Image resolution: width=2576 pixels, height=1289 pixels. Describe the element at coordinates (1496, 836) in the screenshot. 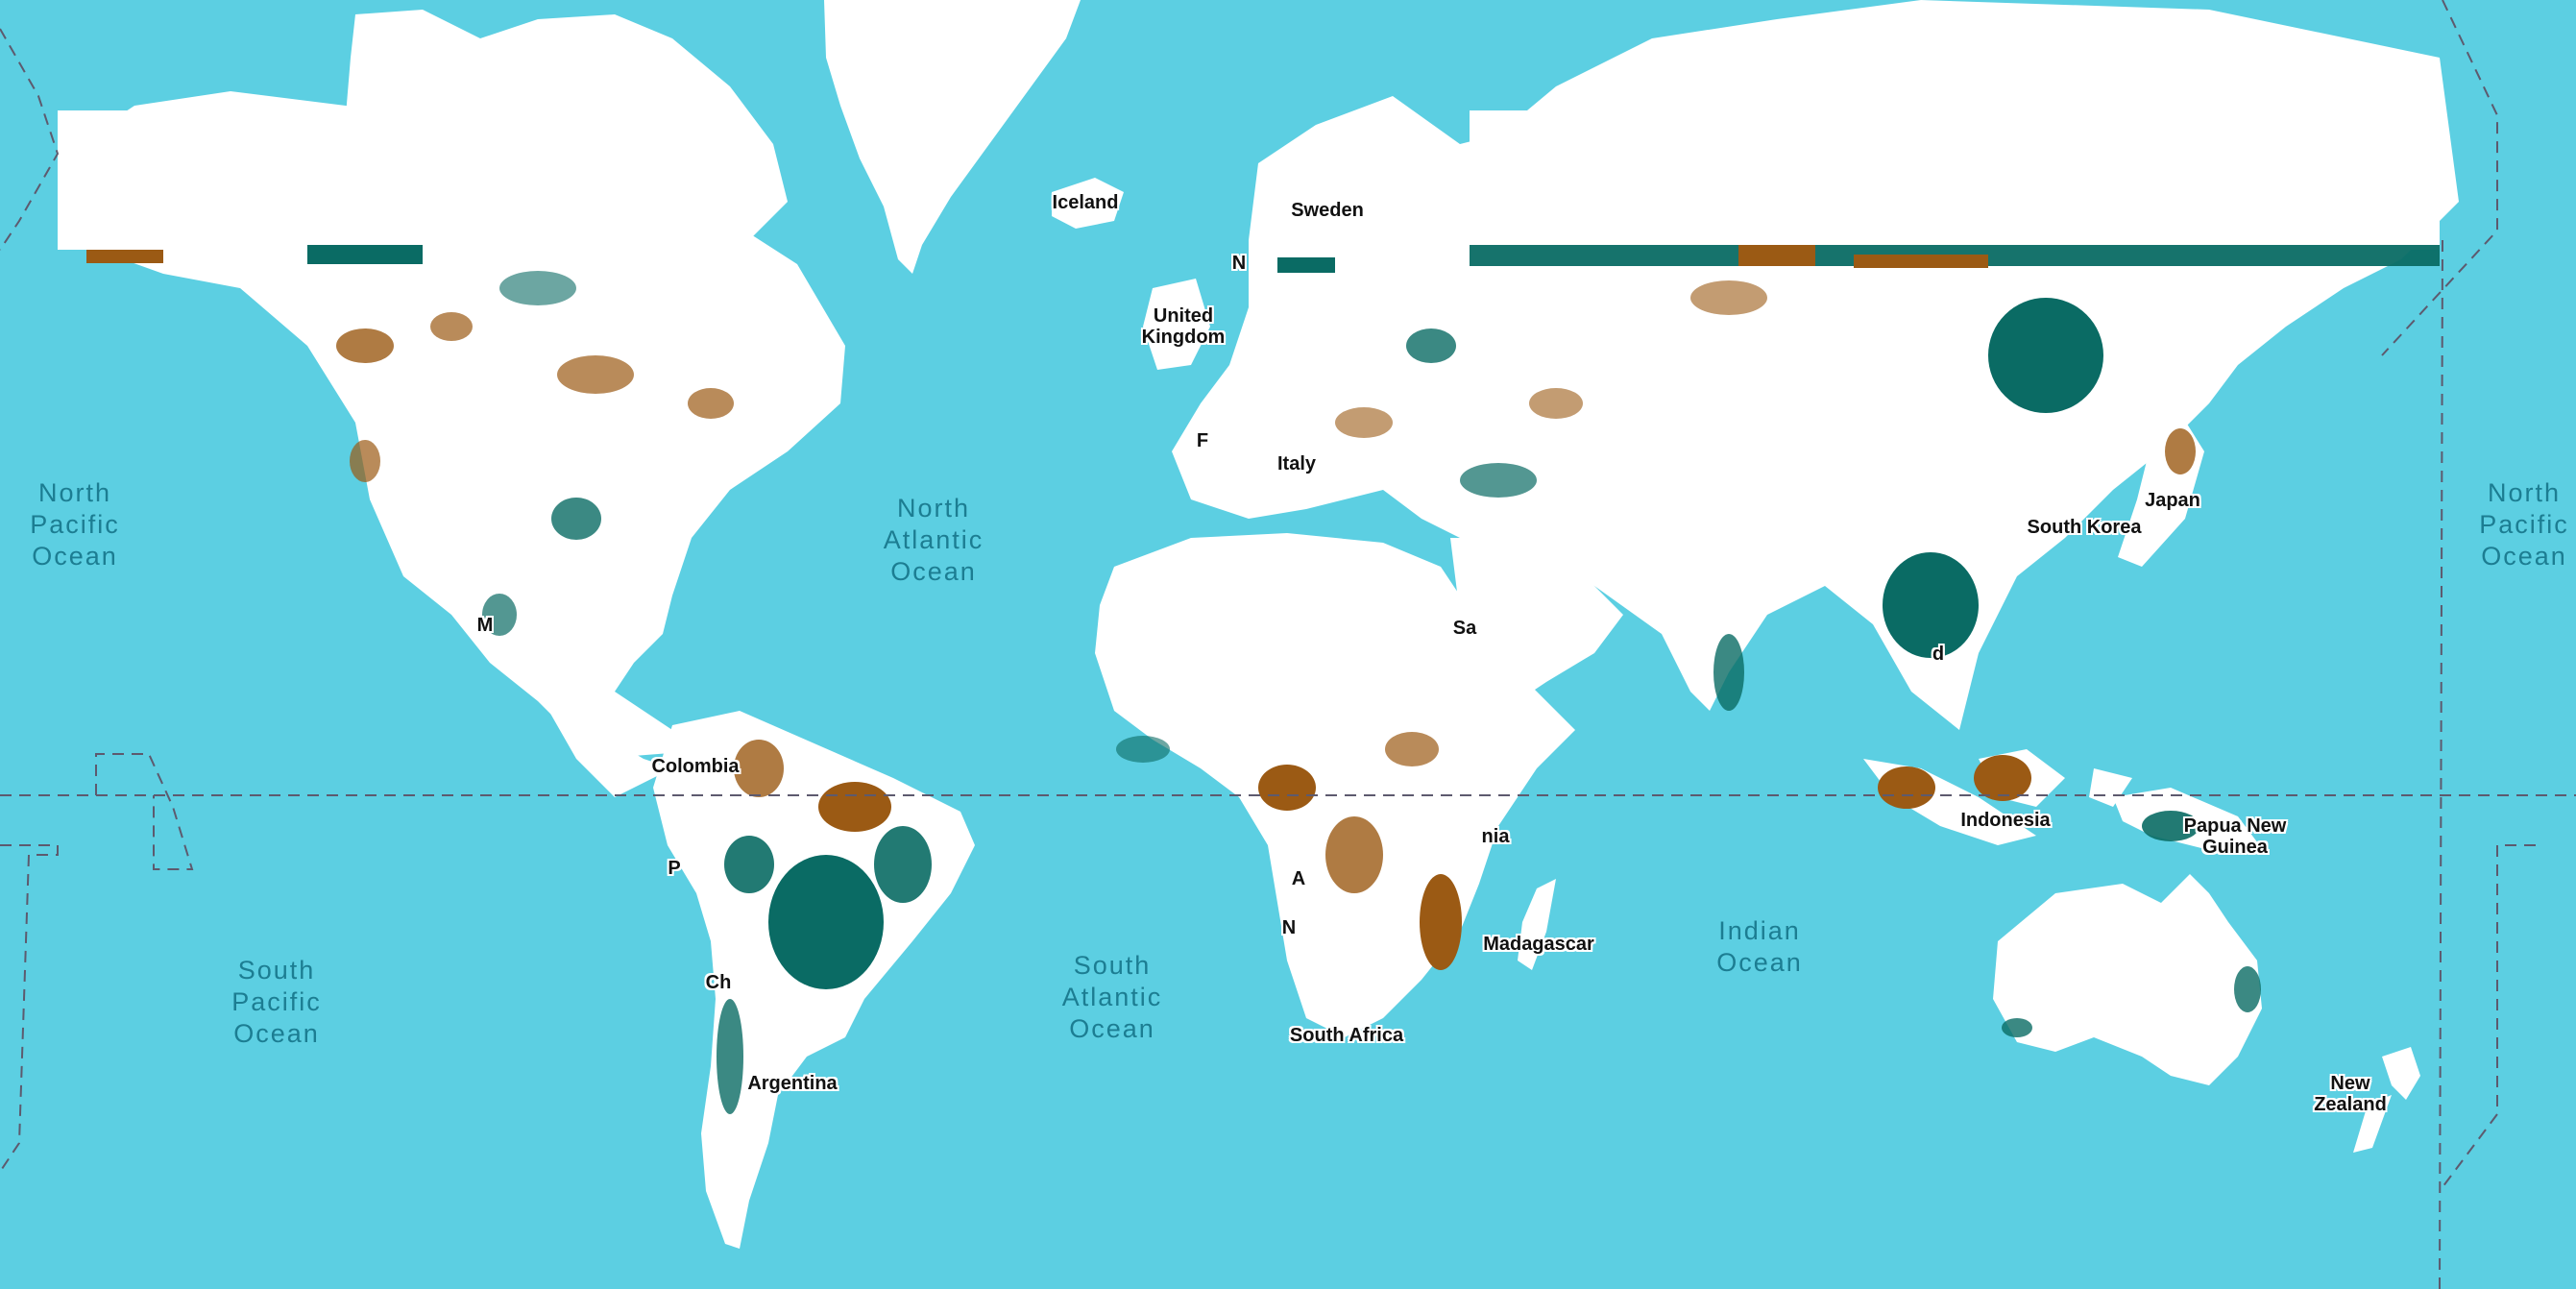

I see `place-label-tanzania: nia` at that location.